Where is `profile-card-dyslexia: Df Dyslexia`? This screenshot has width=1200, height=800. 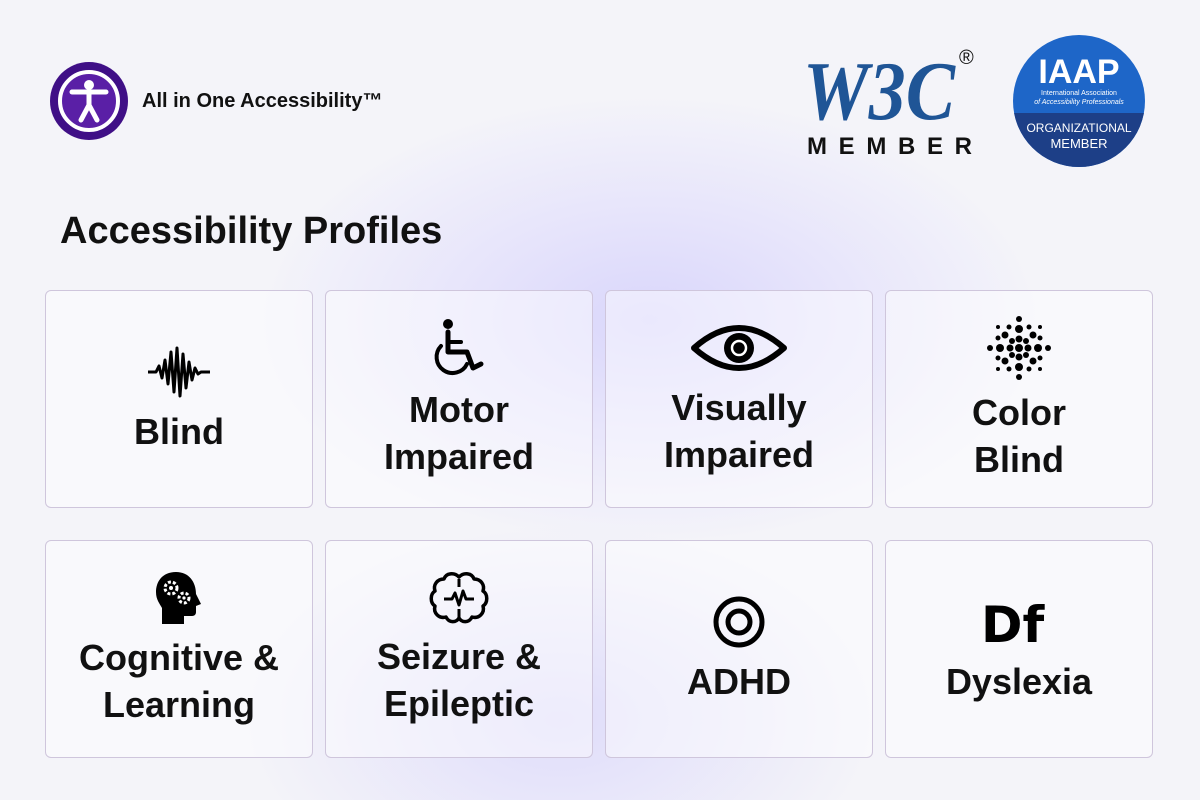
profile-card-dyslexia: Df Dyslexia is located at coordinates (1019, 649).